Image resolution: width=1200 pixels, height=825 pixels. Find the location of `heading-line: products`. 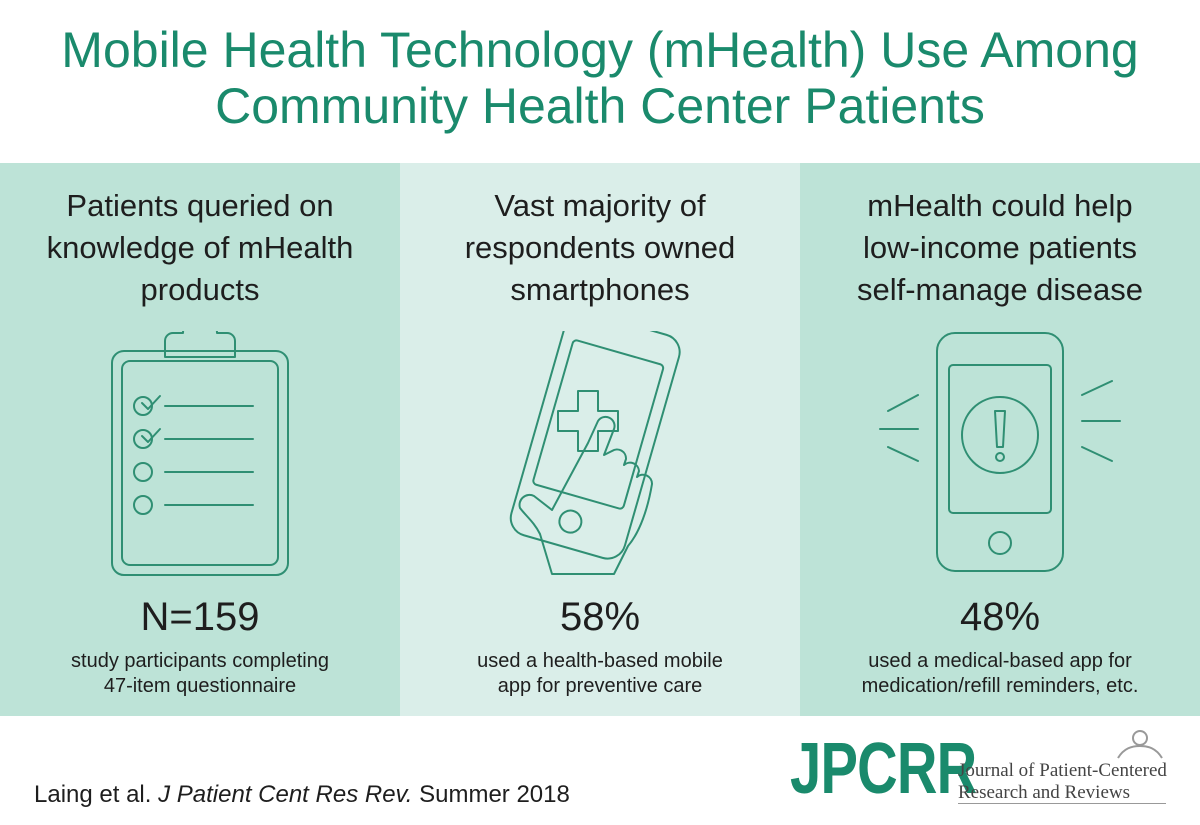

heading-line: products is located at coordinates (200, 289).